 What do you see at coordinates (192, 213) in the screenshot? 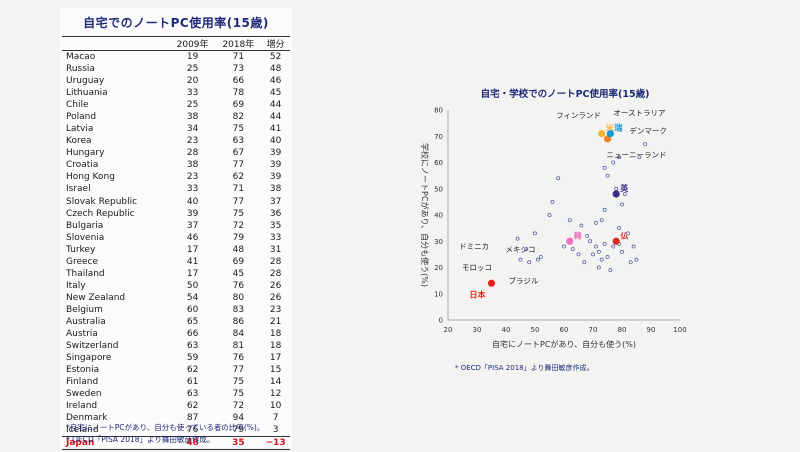
I see `cell-2009: 39` at bounding box center [192, 213].